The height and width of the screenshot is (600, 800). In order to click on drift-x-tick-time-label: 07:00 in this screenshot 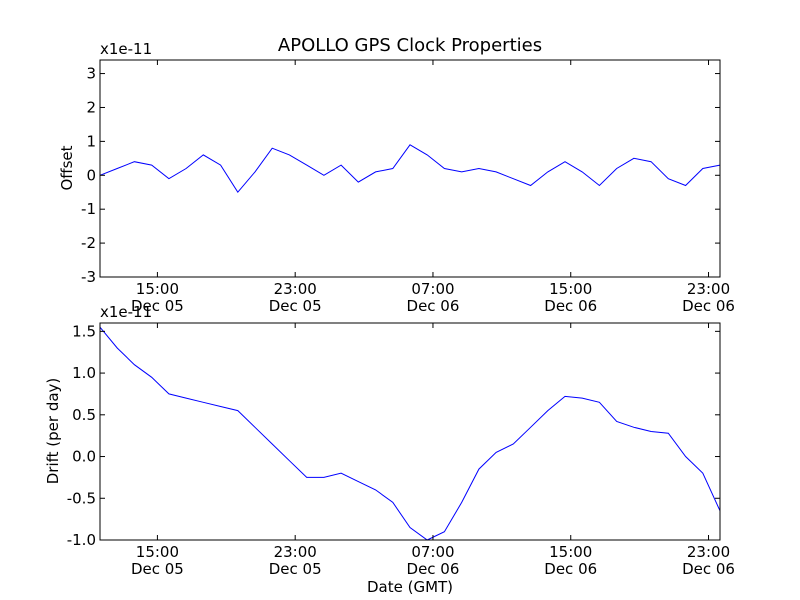, I will do `click(432, 552)`.